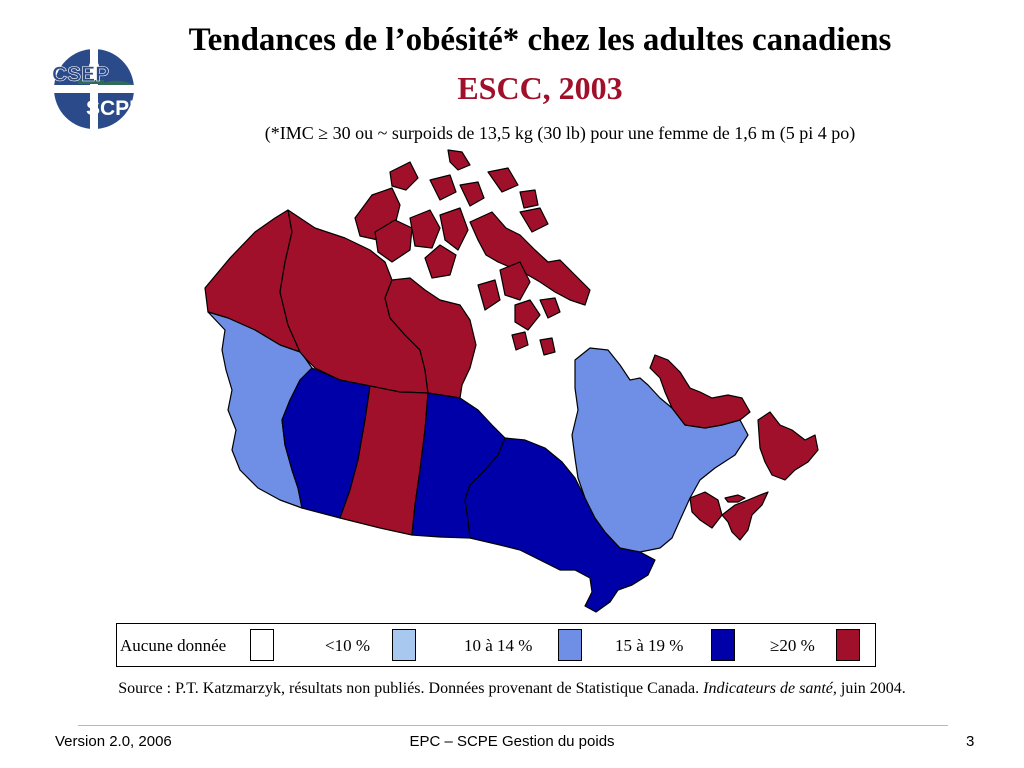 This screenshot has height=768, width=1024. What do you see at coordinates (472, 252) in the screenshot?
I see `region-nunavut-islands` at bounding box center [472, 252].